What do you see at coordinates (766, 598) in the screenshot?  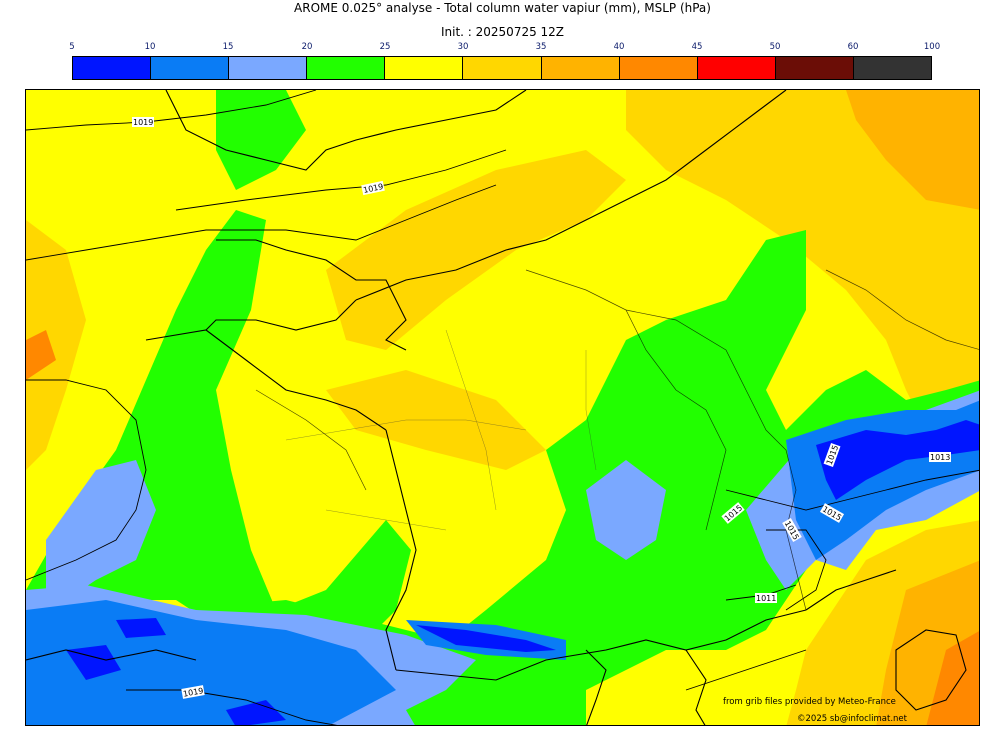 I see `isobar-label: 1011` at bounding box center [766, 598].